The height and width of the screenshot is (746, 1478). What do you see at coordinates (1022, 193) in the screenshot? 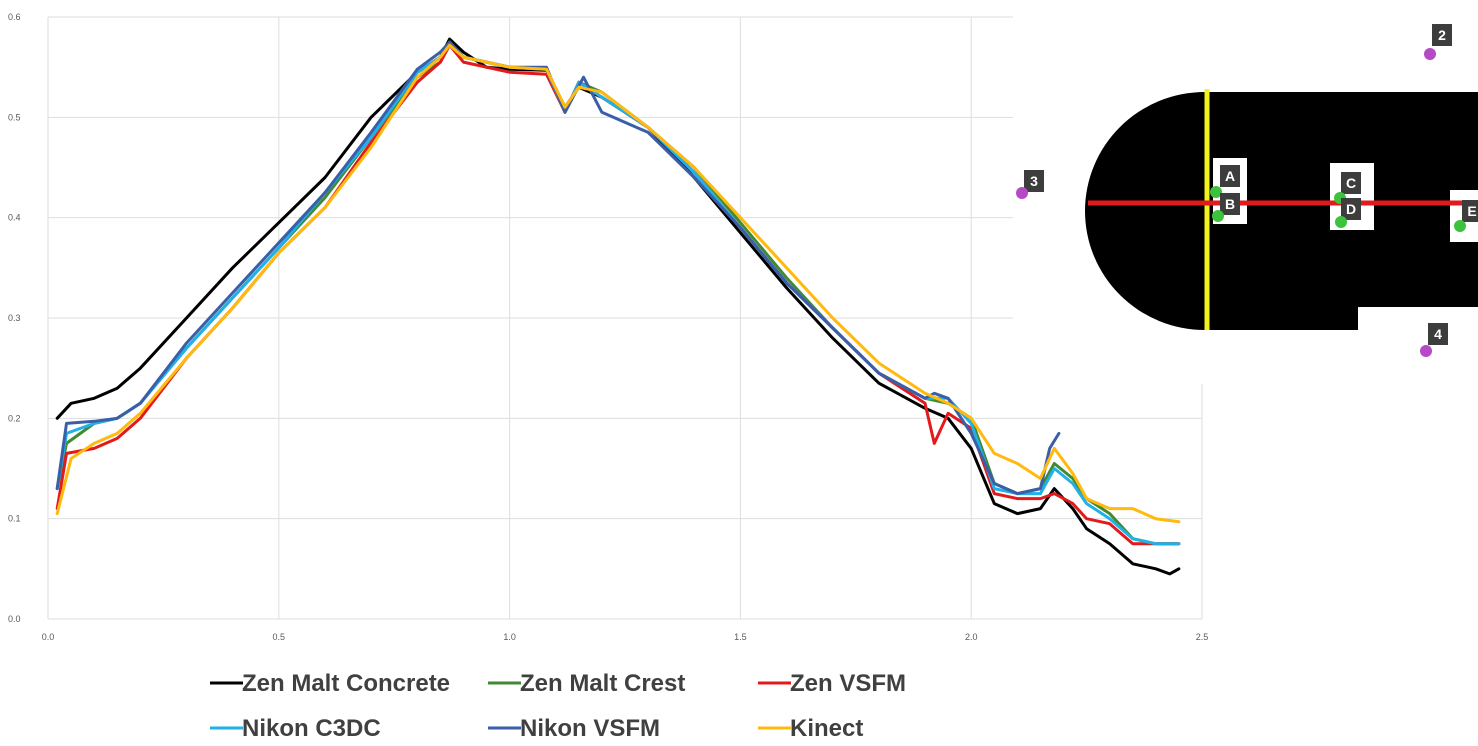
I see `station-3-dot` at bounding box center [1022, 193].